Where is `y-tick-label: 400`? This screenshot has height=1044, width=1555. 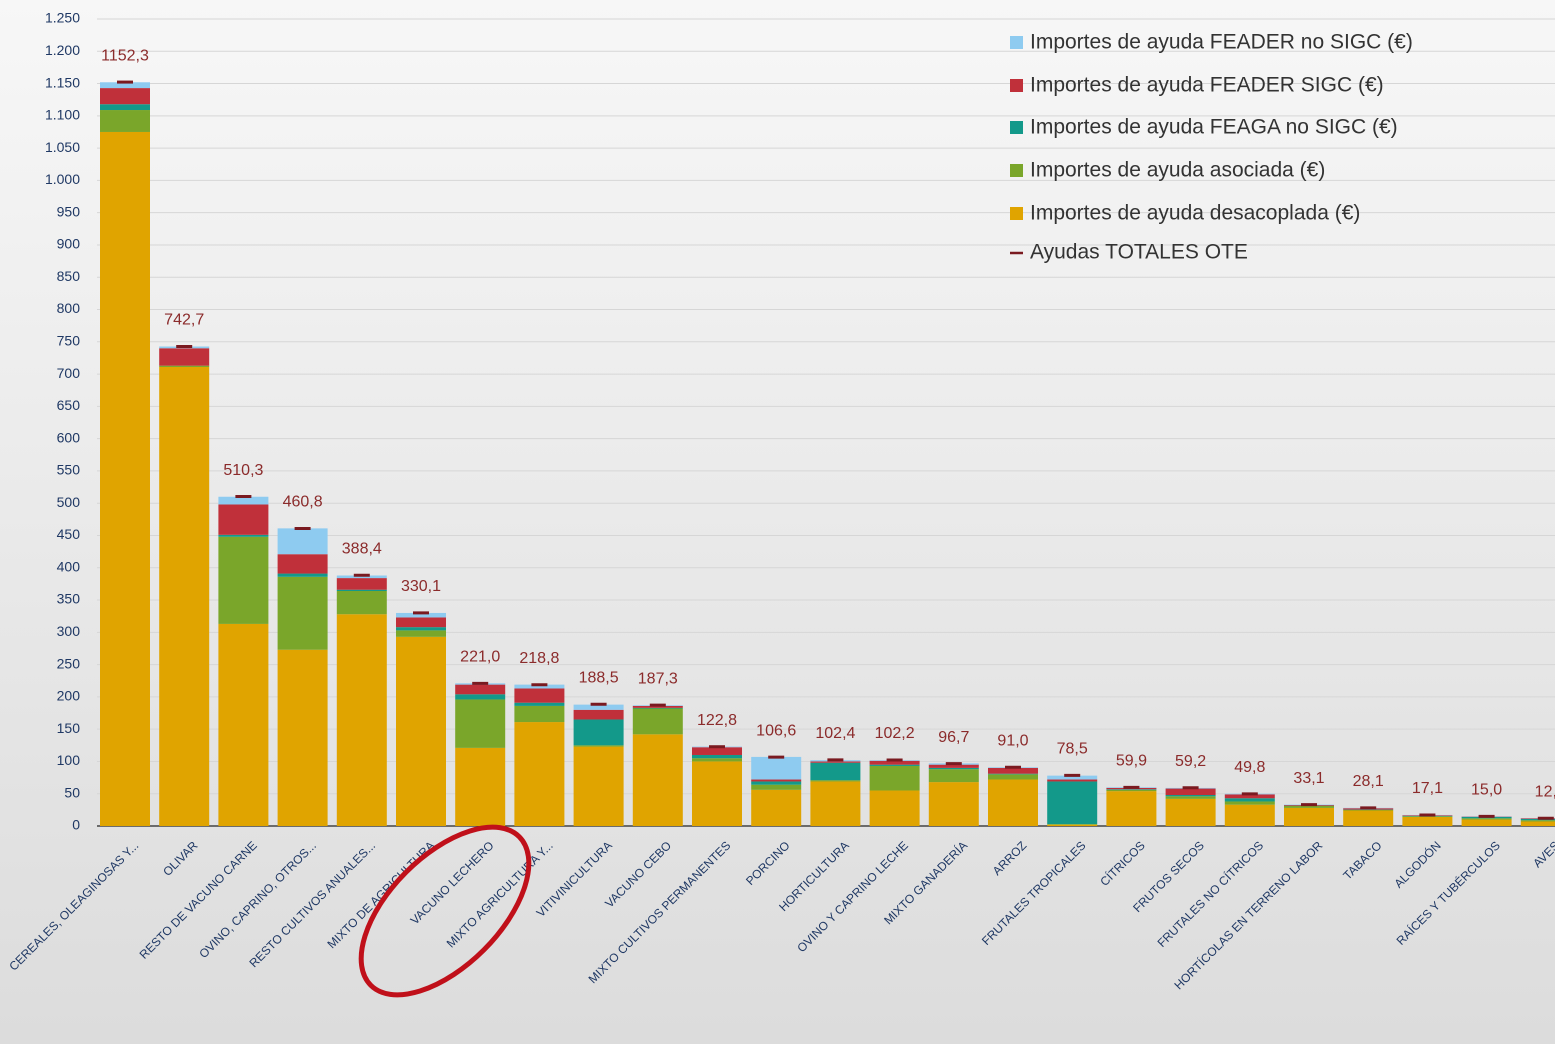
y-tick-label: 400 is located at coordinates (69, 566).